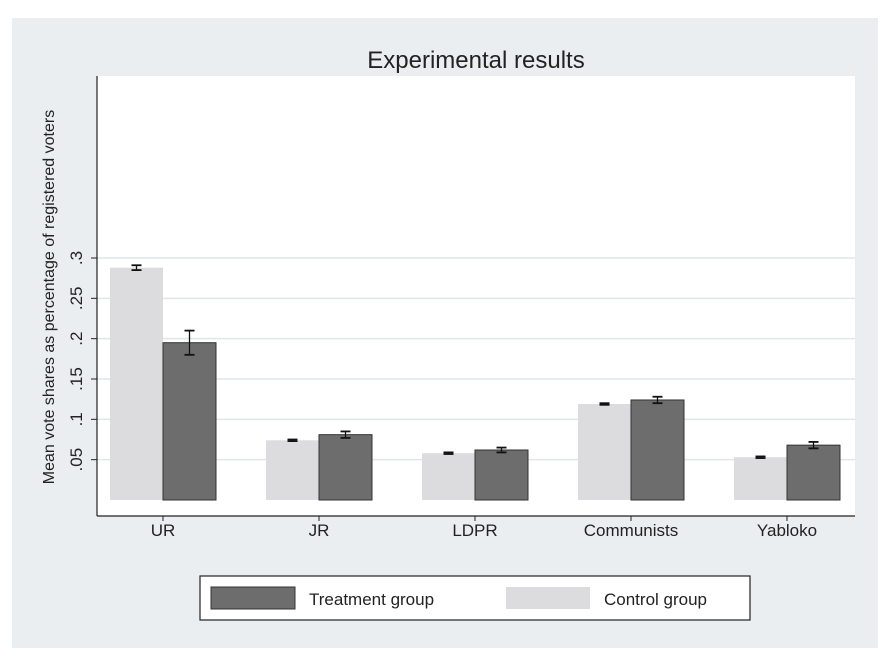 This screenshot has height=665, width=892. I want to click on x-tick-label: Communists, so click(631, 530).